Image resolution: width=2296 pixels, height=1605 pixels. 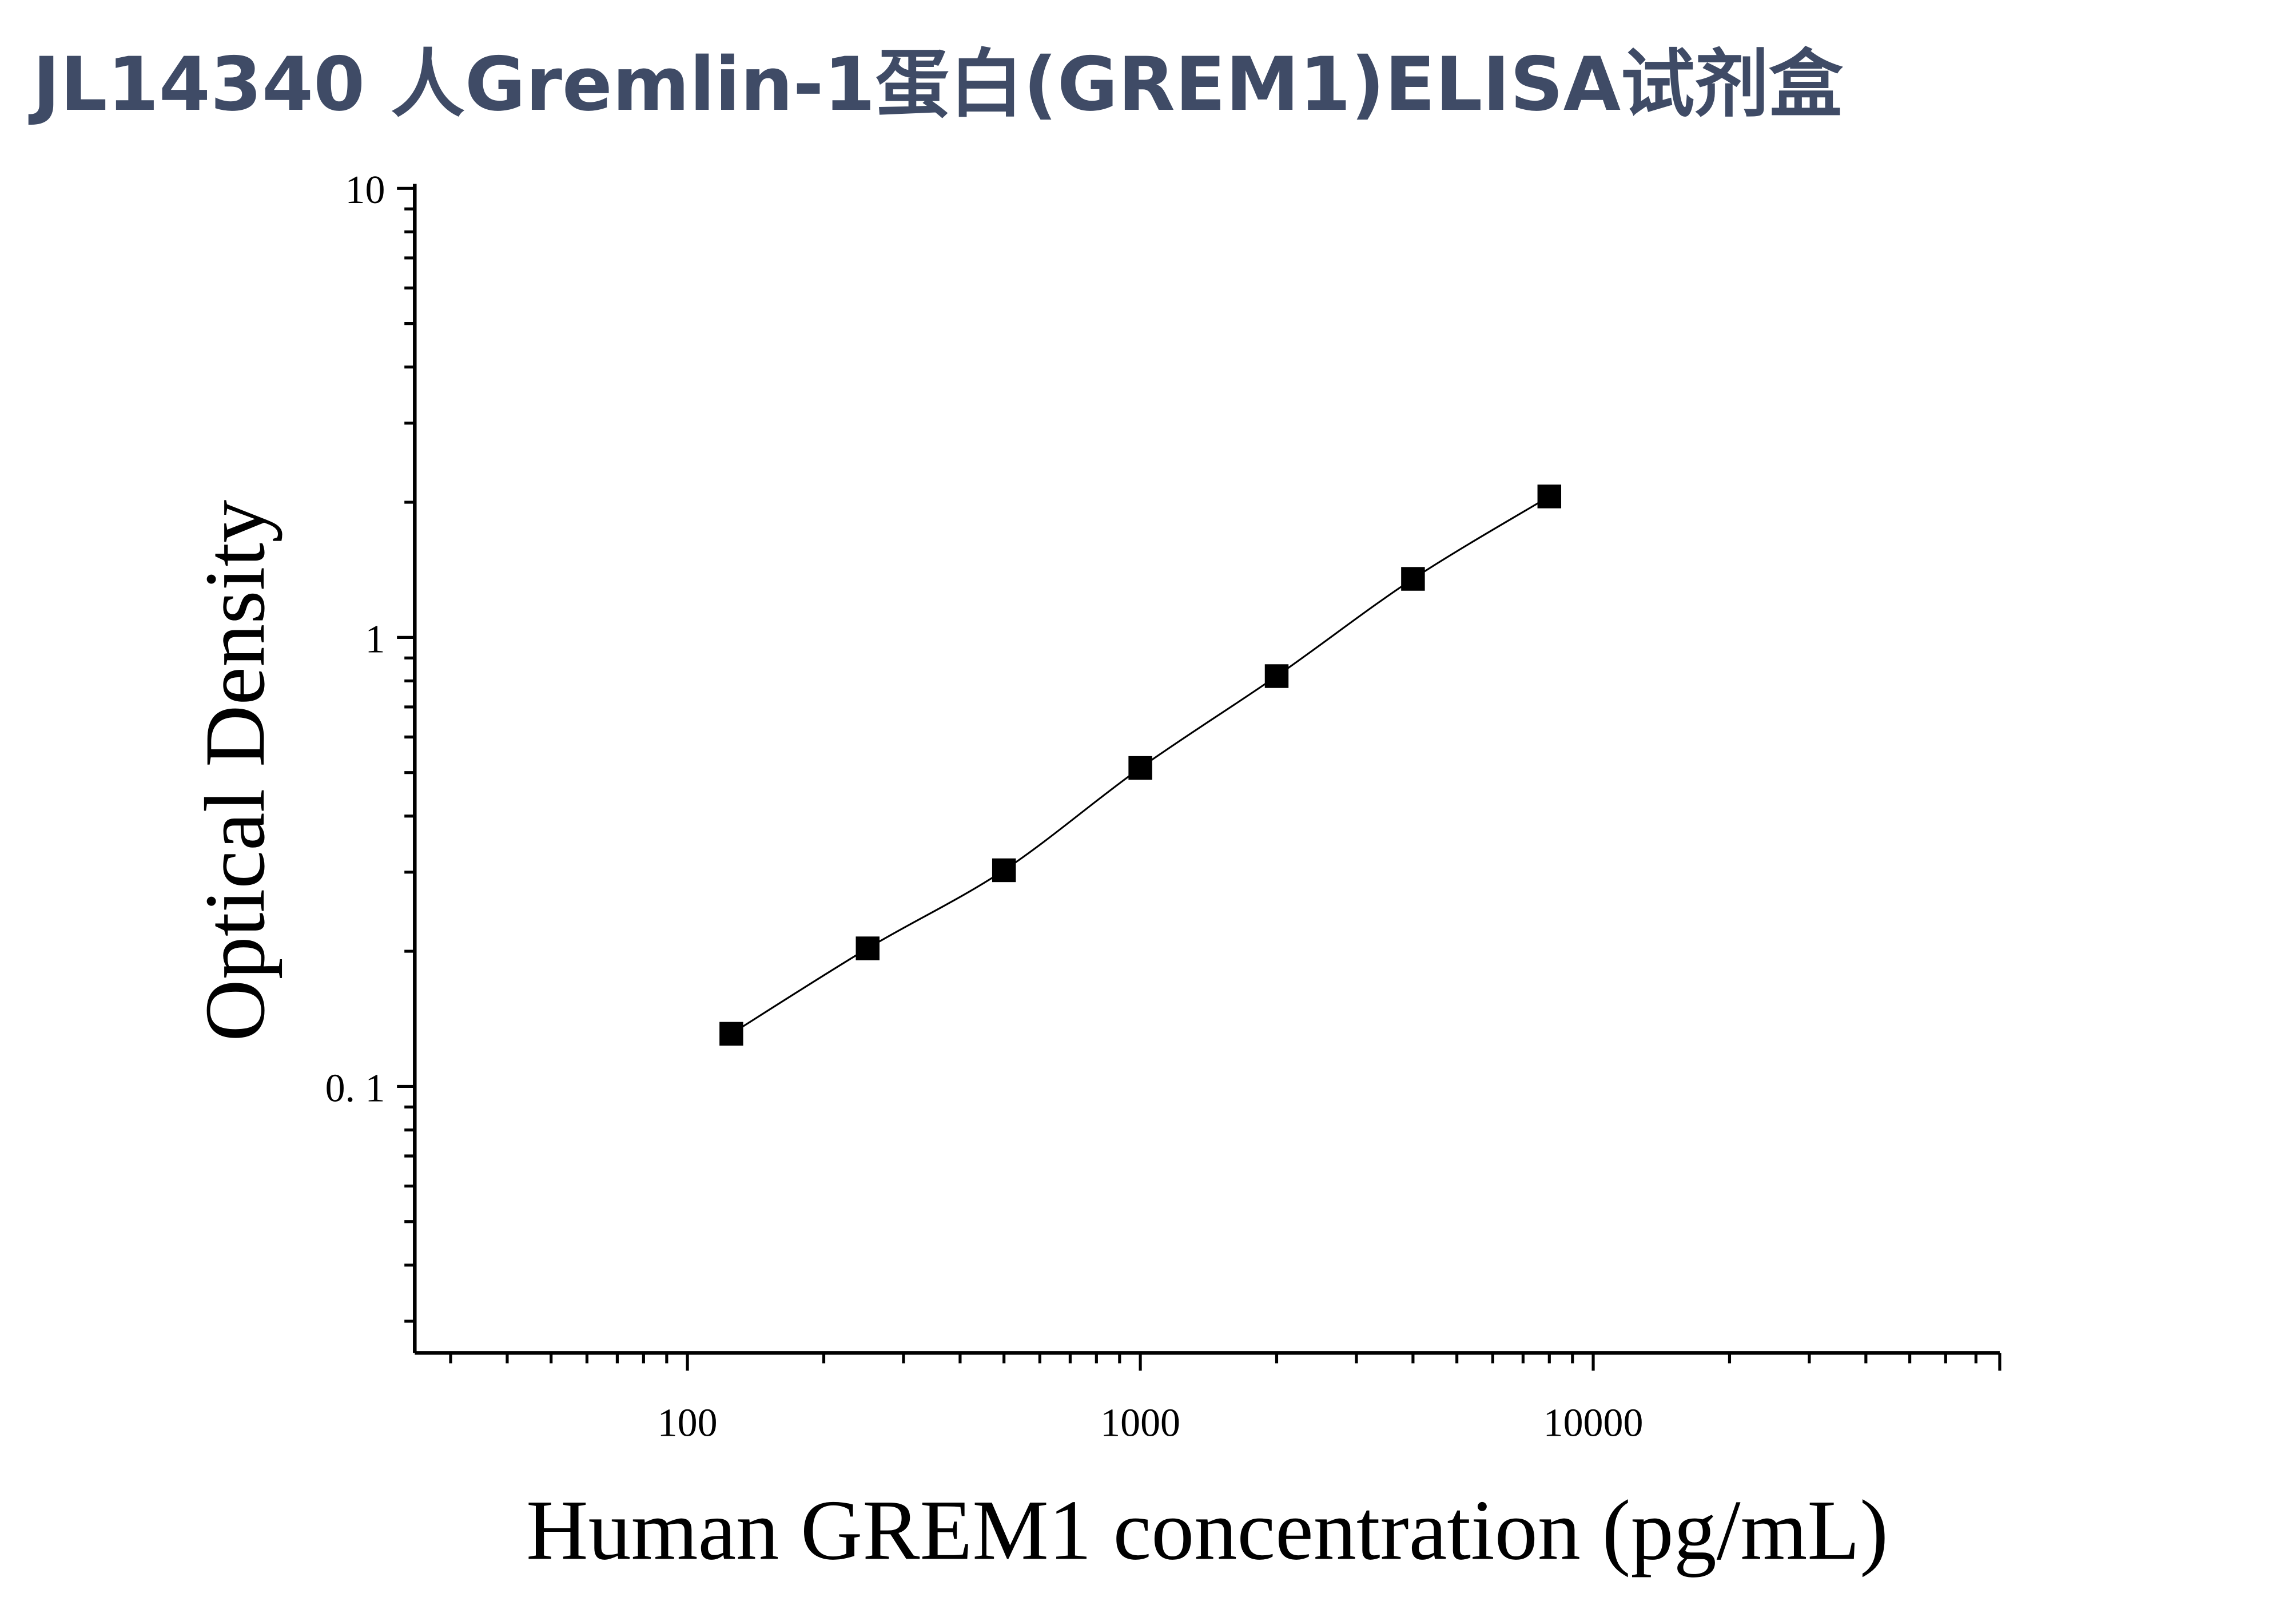 What do you see at coordinates (365, 190) in the screenshot?
I see `y-tick-label: 10` at bounding box center [365, 190].